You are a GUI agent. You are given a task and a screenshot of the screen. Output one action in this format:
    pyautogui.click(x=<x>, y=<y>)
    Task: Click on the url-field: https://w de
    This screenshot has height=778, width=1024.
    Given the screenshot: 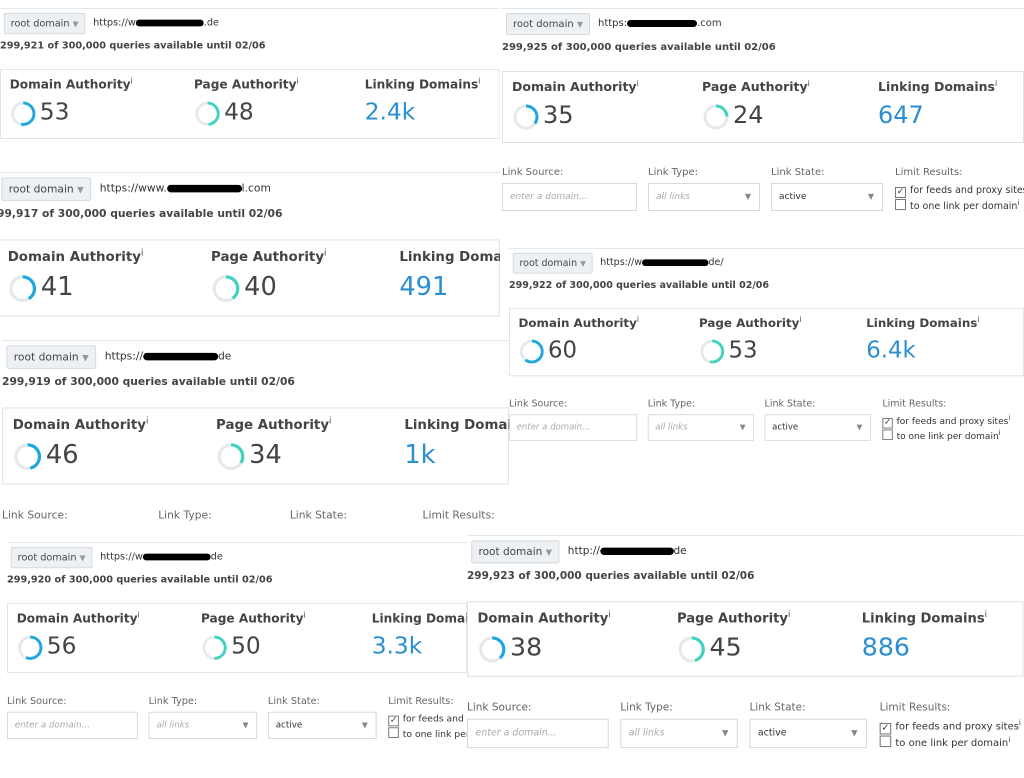 What is the action you would take?
    pyautogui.click(x=161, y=557)
    